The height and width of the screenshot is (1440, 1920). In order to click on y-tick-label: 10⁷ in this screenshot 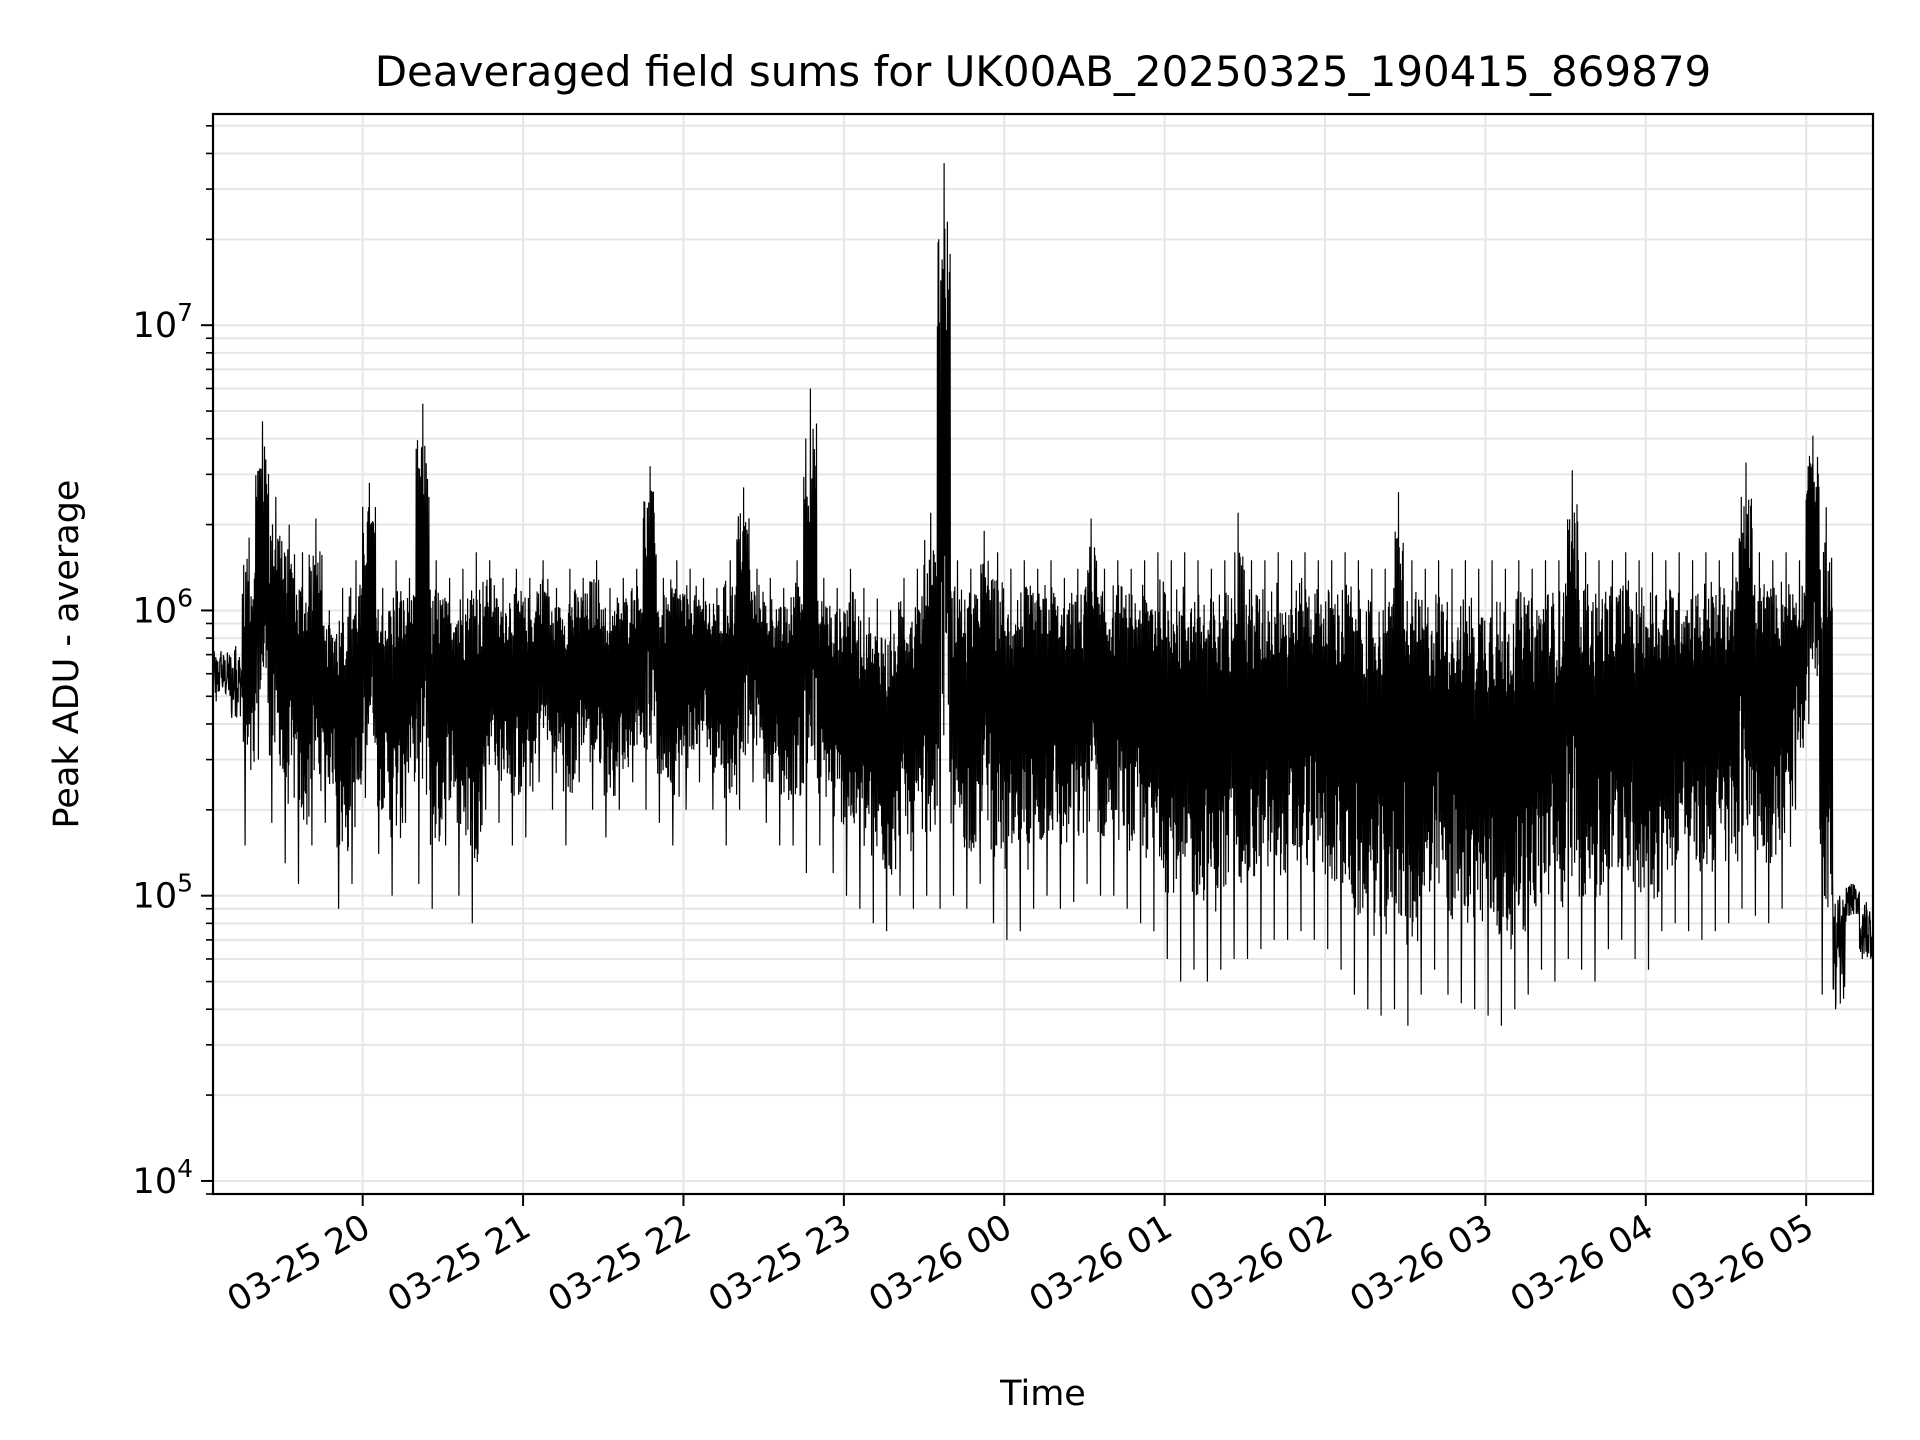, I will do `click(163, 322)`.